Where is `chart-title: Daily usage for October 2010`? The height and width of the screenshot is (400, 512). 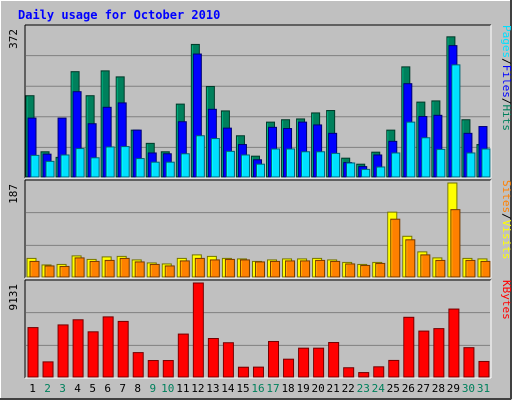
chart-title: Daily usage for October 2010 is located at coordinates (119, 15).